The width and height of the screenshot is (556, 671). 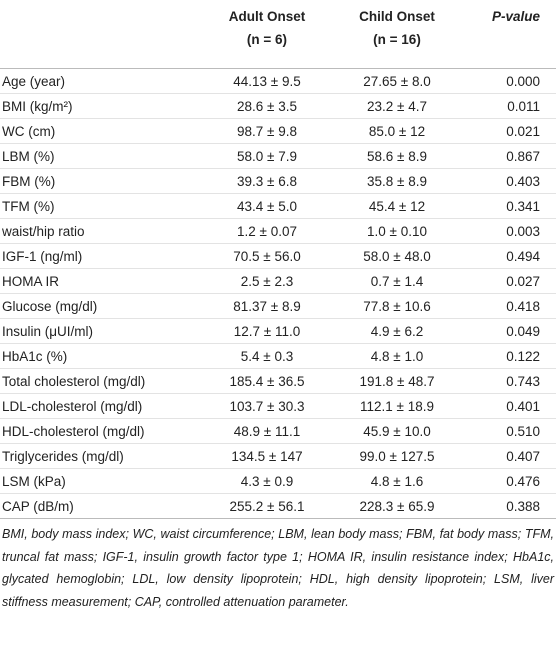 What do you see at coordinates (397, 131) in the screenshot?
I see `cell: 85.0 ± 12` at bounding box center [397, 131].